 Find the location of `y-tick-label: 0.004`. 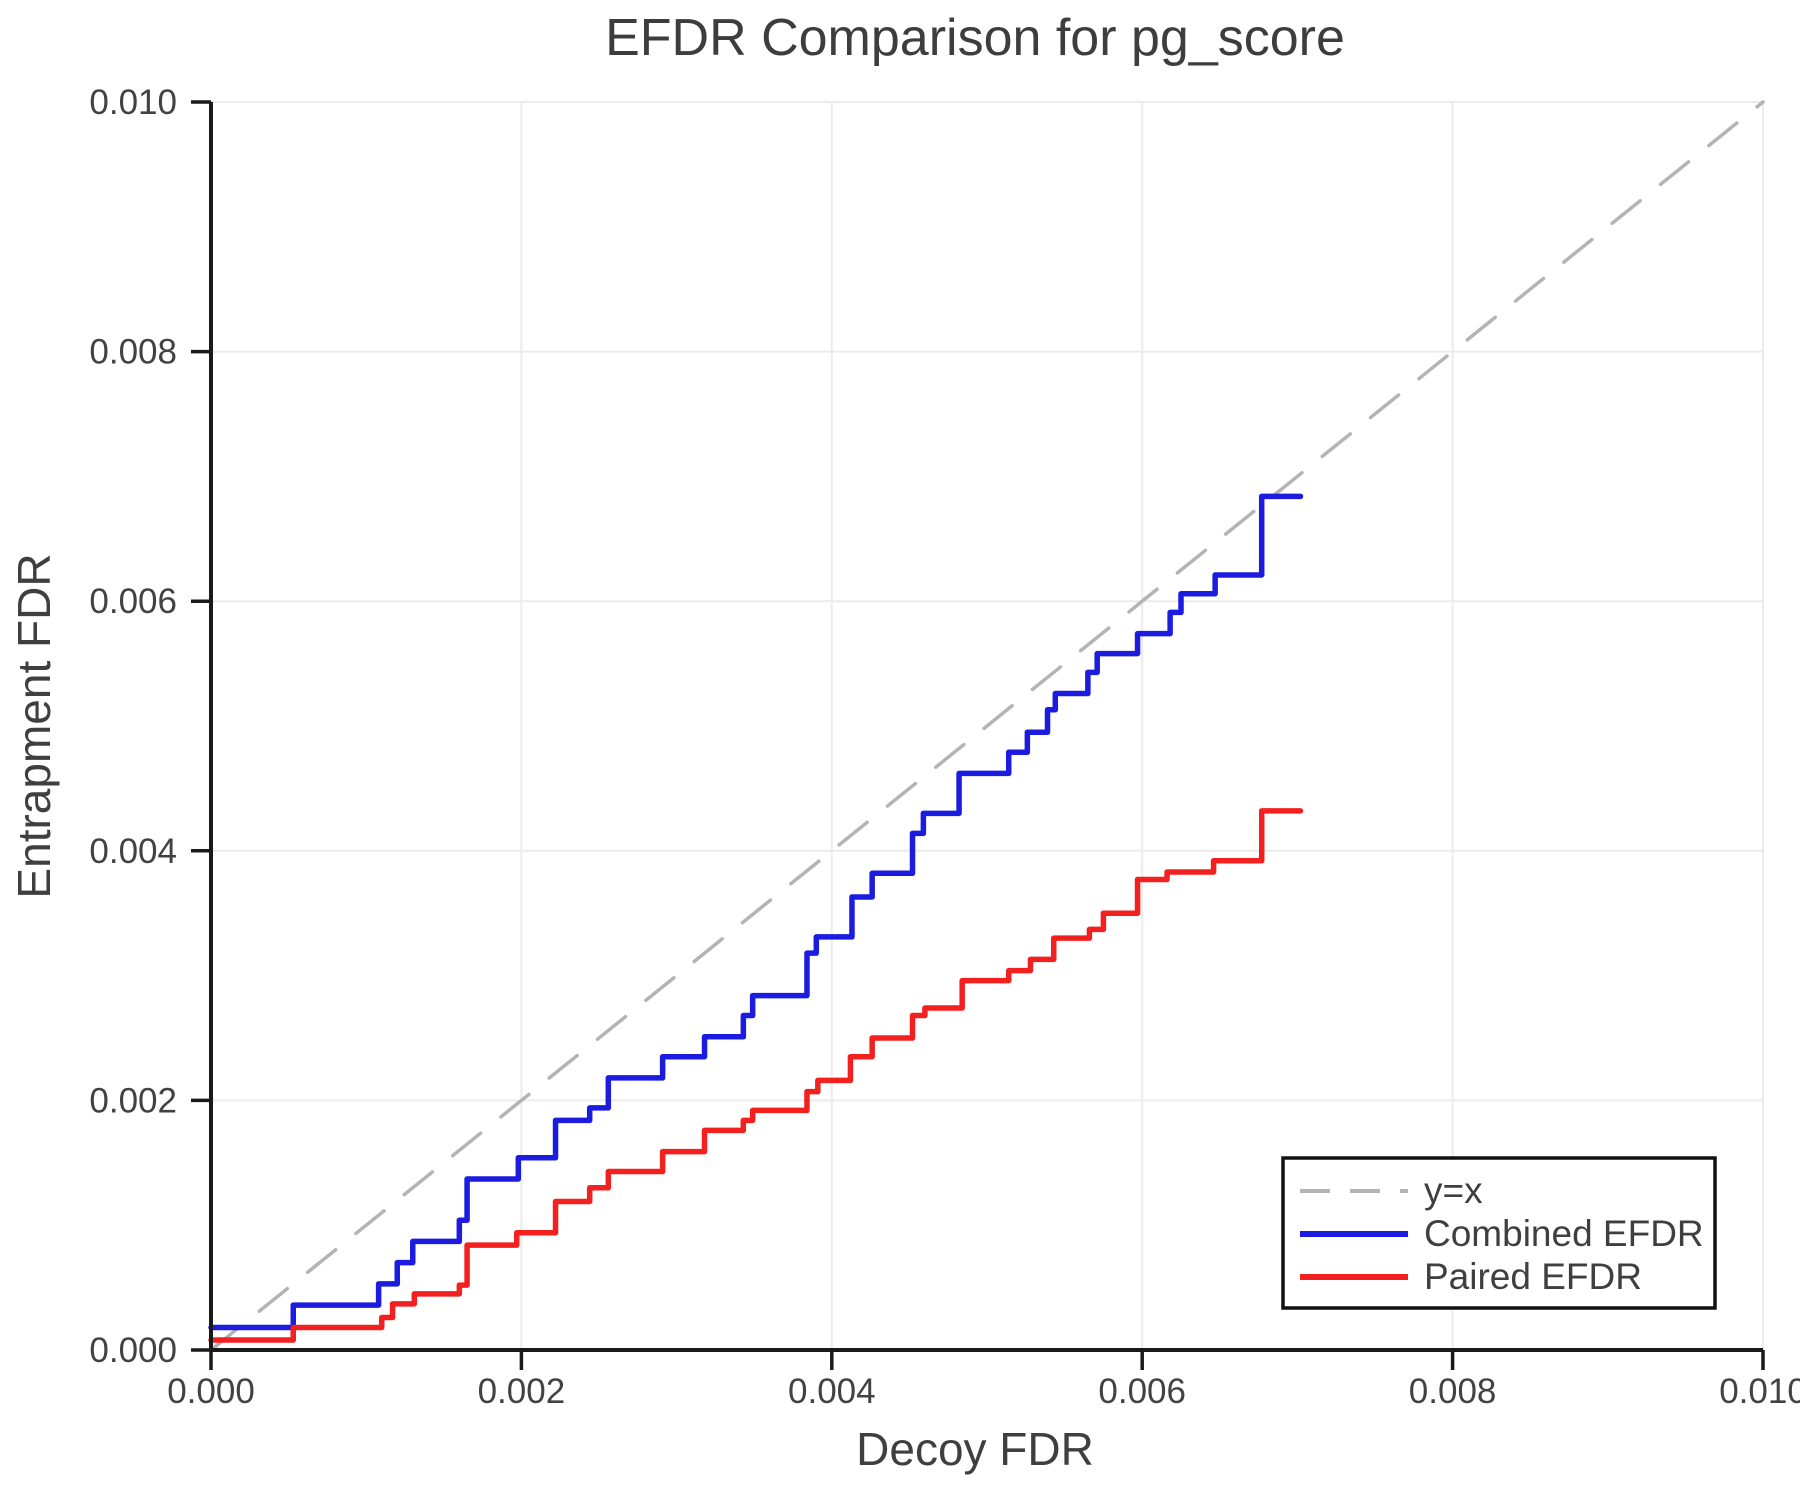

y-tick-label: 0.004 is located at coordinates (133, 851).